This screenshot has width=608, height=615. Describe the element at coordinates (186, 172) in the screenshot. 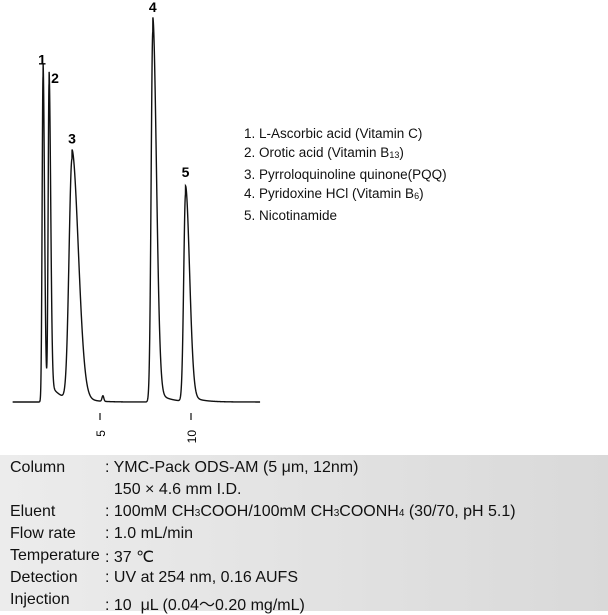

I see `peak-label-5: 5` at that location.